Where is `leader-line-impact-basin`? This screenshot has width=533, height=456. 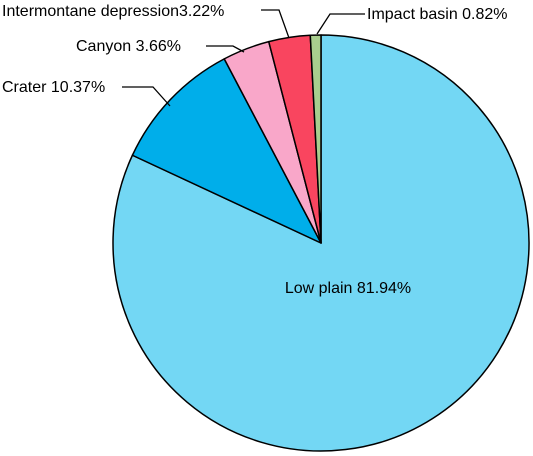 leader-line-impact-basin is located at coordinates (340, 24).